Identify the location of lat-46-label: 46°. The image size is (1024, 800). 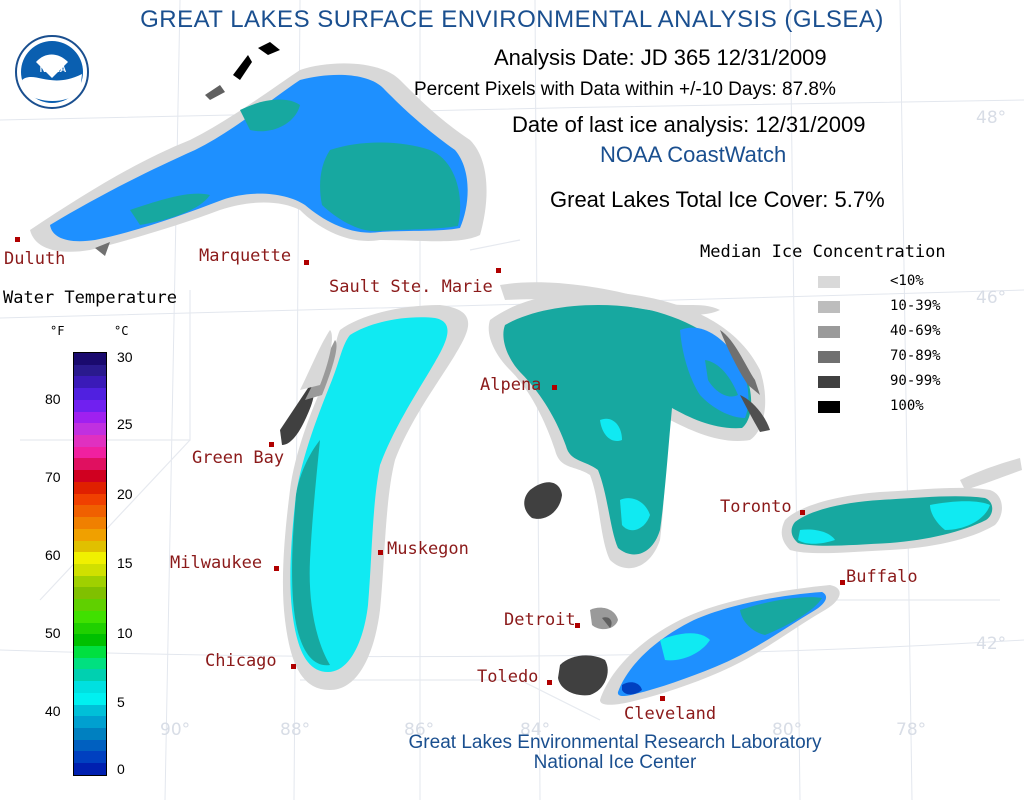
(991, 298).